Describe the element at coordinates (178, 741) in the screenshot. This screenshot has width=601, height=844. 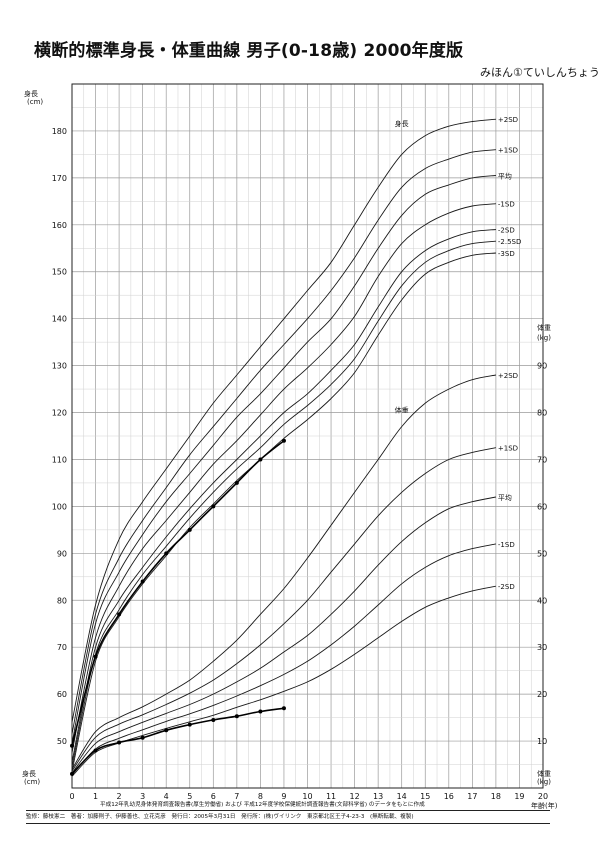
I see `patient-weight-line` at that location.